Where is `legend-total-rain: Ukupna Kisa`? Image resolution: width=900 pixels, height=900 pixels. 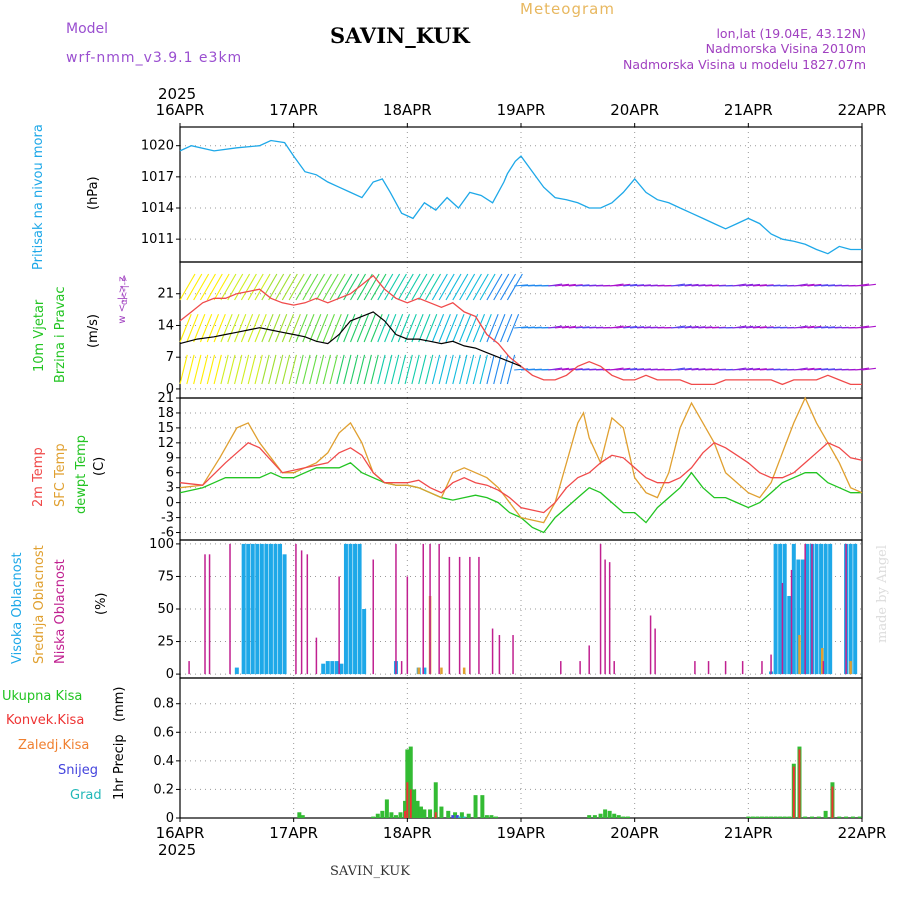
legend-total-rain: Ukupna Kisa is located at coordinates (42, 696).